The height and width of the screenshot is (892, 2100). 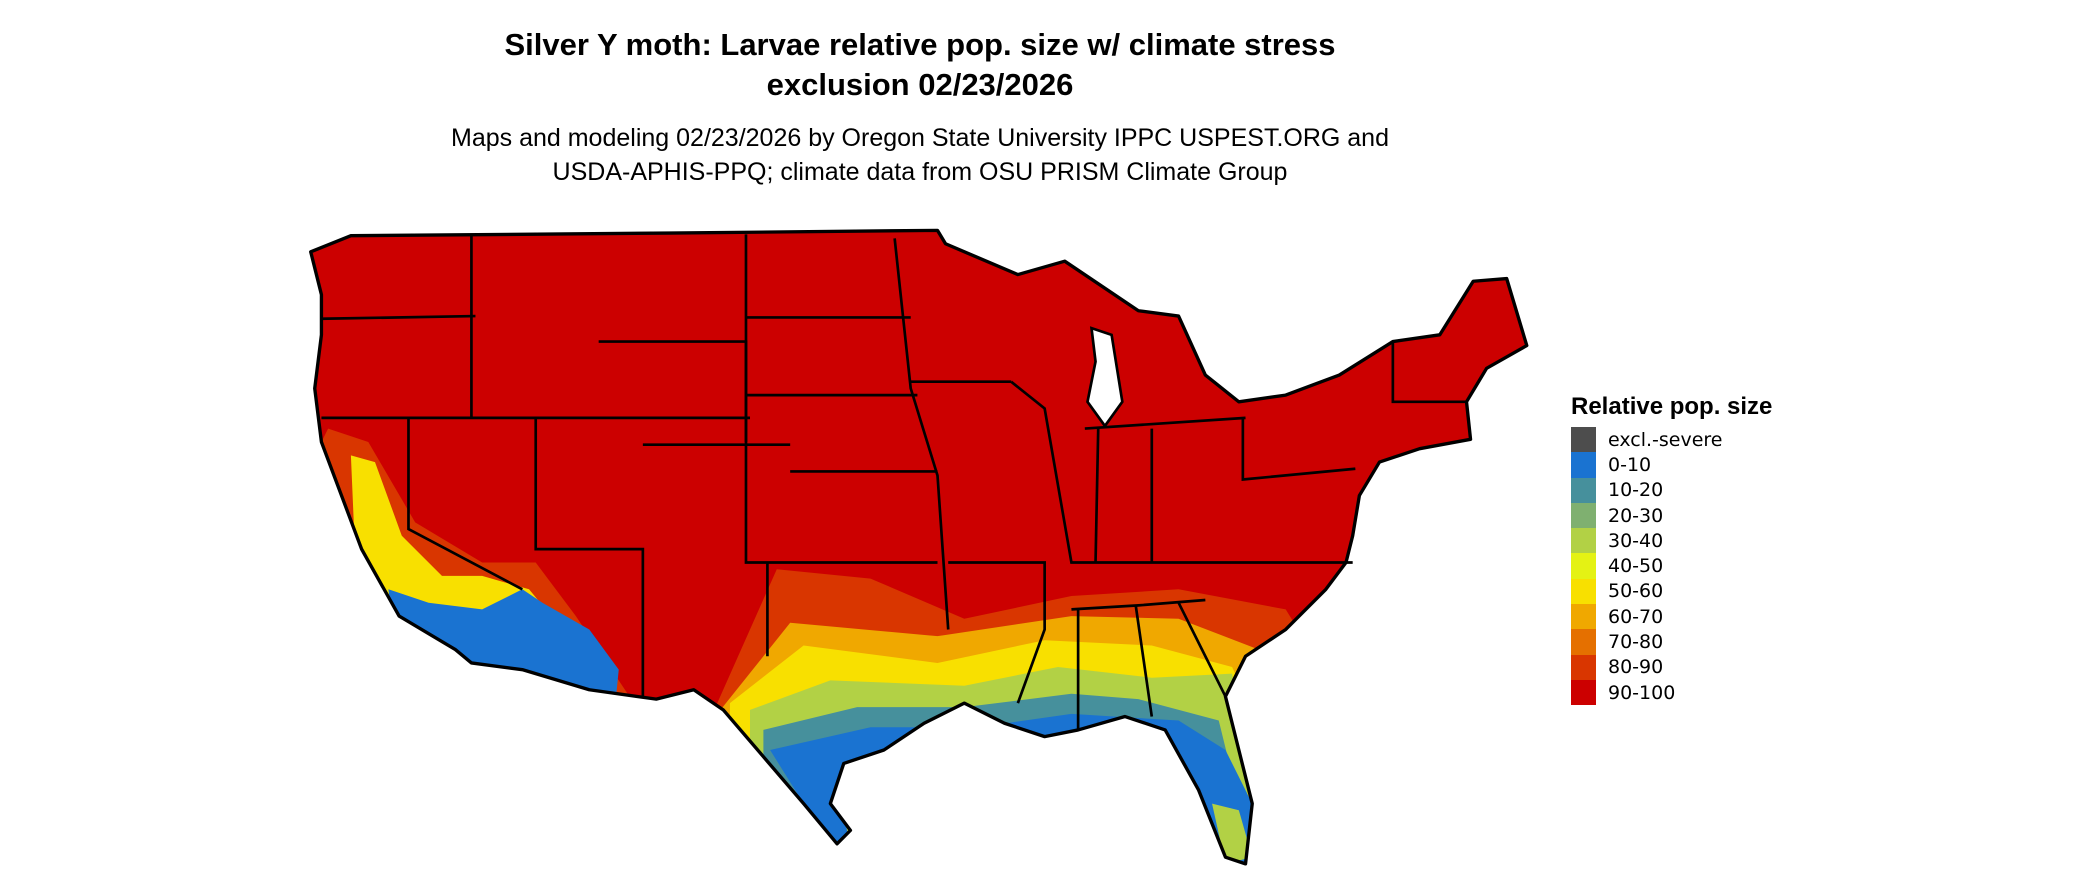 What do you see at coordinates (1636, 616) in the screenshot?
I see `legend-label: 60-70` at bounding box center [1636, 616].